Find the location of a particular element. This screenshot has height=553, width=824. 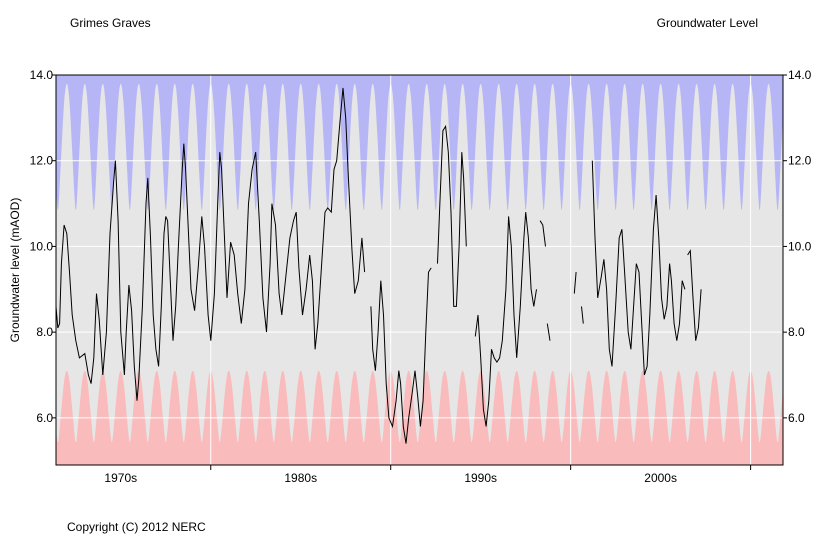

x-tick-label: 1970s is located at coordinates (120, 478).